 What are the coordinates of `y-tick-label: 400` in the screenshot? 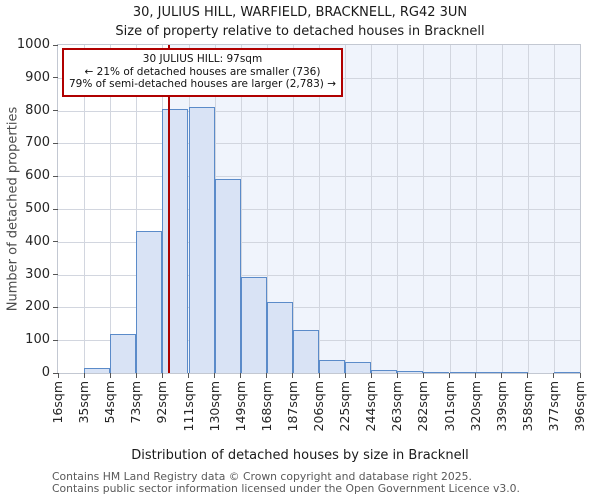 It's located at (37, 241).